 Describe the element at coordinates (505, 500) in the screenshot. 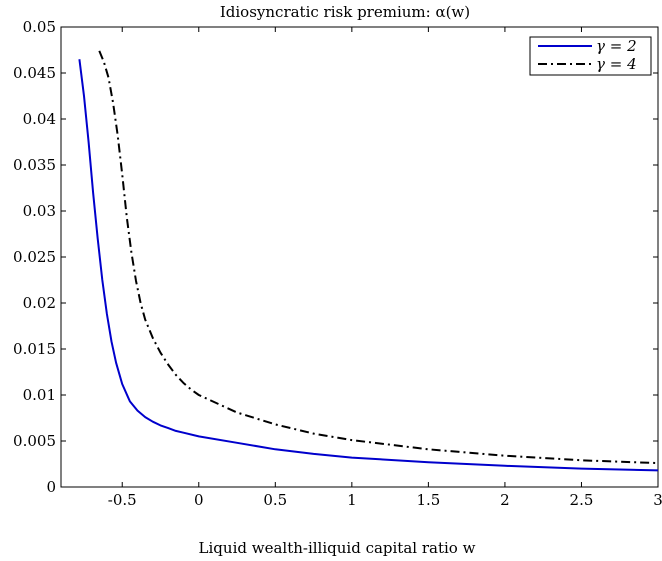

I see `x-tick-label: 2` at that location.